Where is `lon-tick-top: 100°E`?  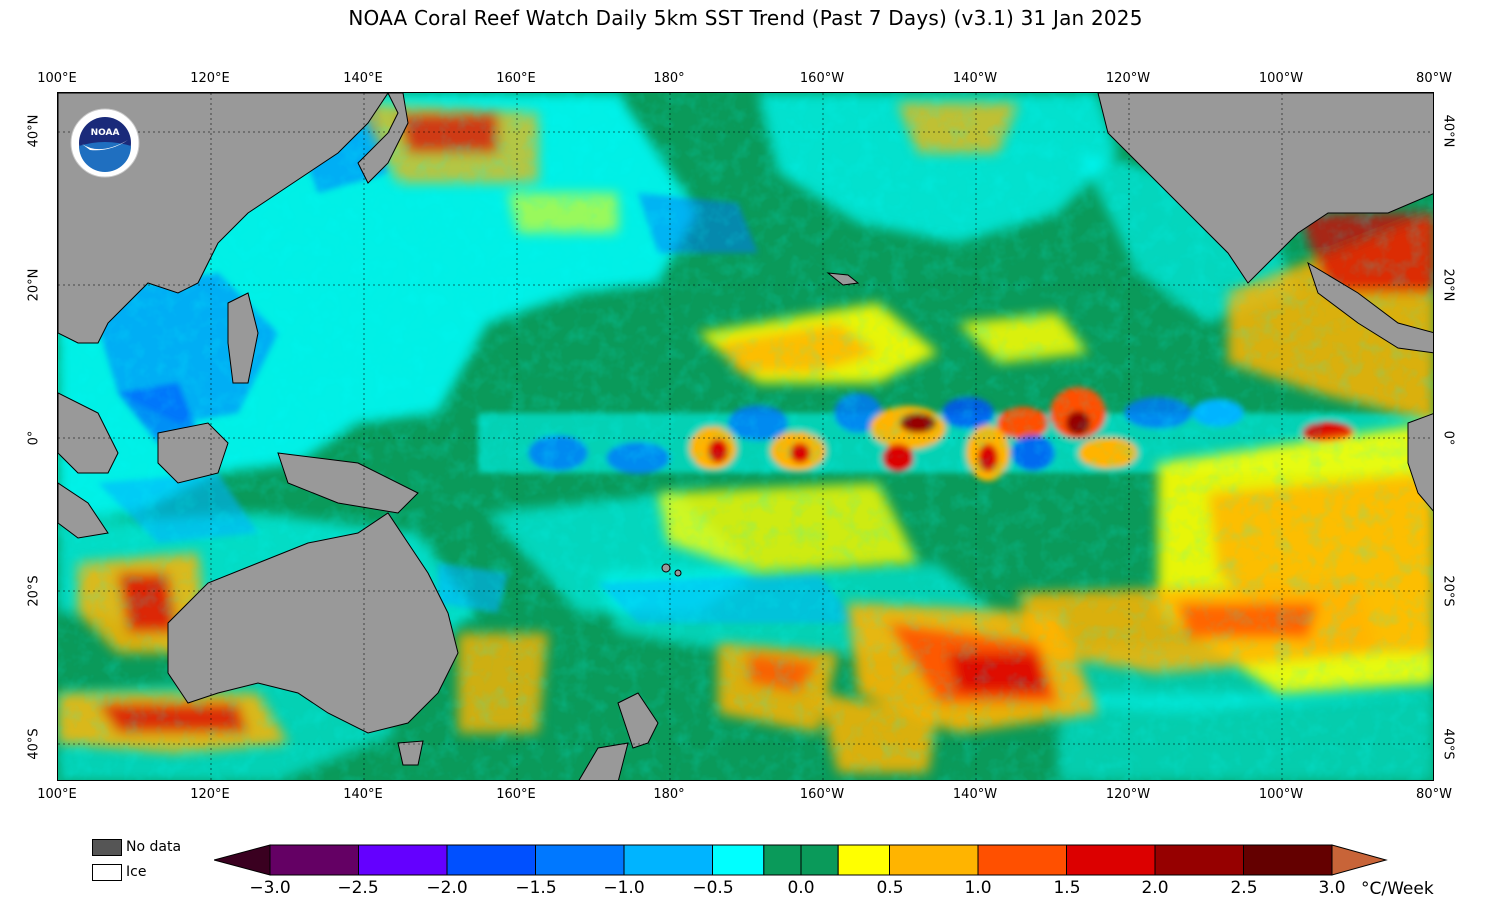 lon-tick-top: 100°E is located at coordinates (57, 78).